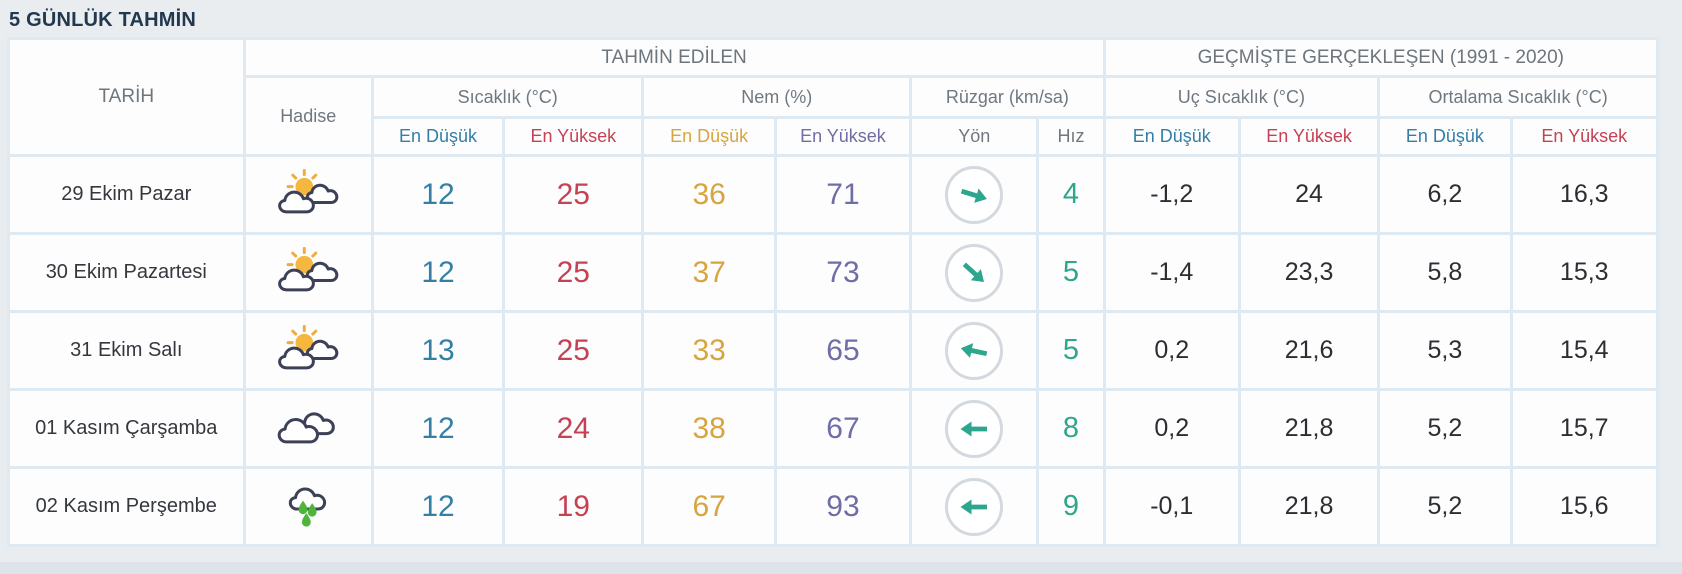 The height and width of the screenshot is (574, 1682). Describe the element at coordinates (1584, 428) in the screenshot. I see `hist-avg-max-value: 15,7` at that location.